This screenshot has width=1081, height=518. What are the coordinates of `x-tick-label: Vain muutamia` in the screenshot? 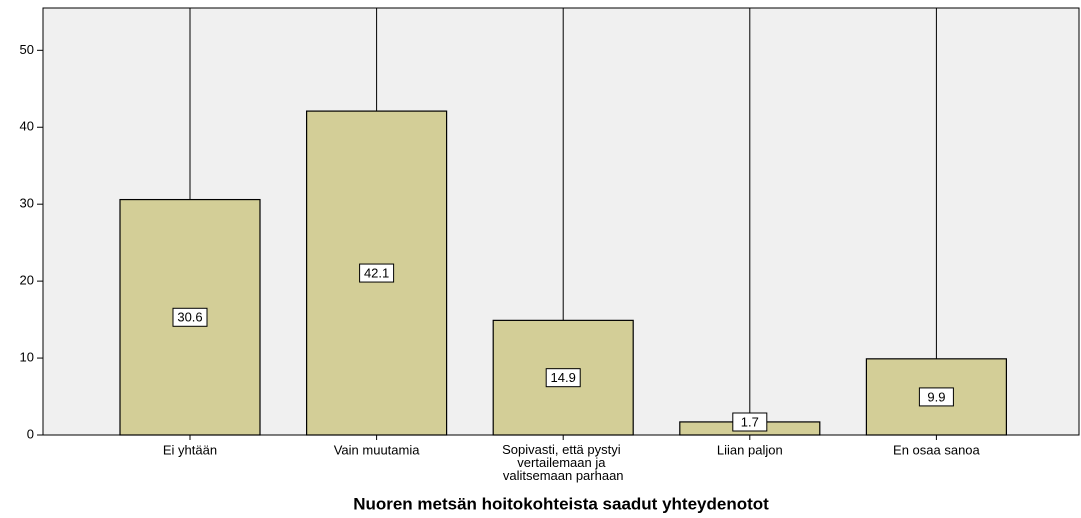 It's located at (377, 449).